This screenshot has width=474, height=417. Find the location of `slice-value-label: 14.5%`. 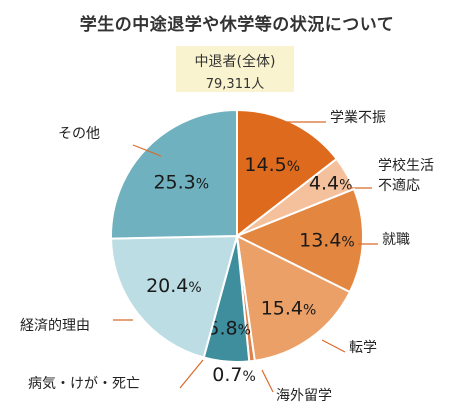

slice-value-label: 14.5% is located at coordinates (272, 165).